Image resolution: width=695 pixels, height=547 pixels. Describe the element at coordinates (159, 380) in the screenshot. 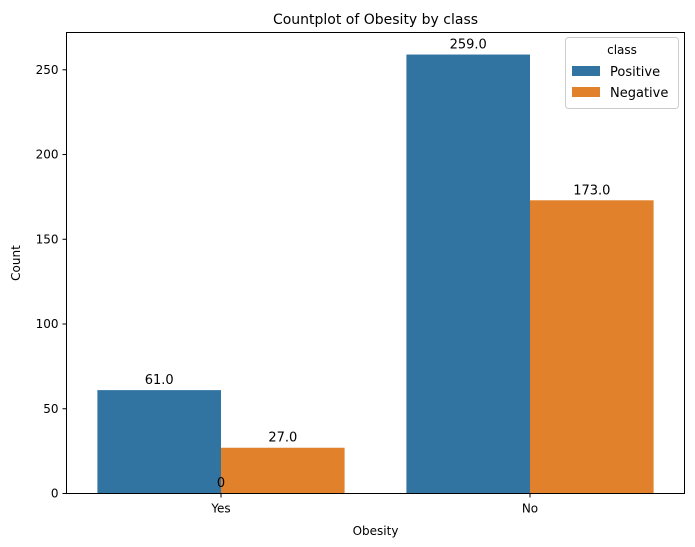

I see `bar-value-label: 61.0` at that location.